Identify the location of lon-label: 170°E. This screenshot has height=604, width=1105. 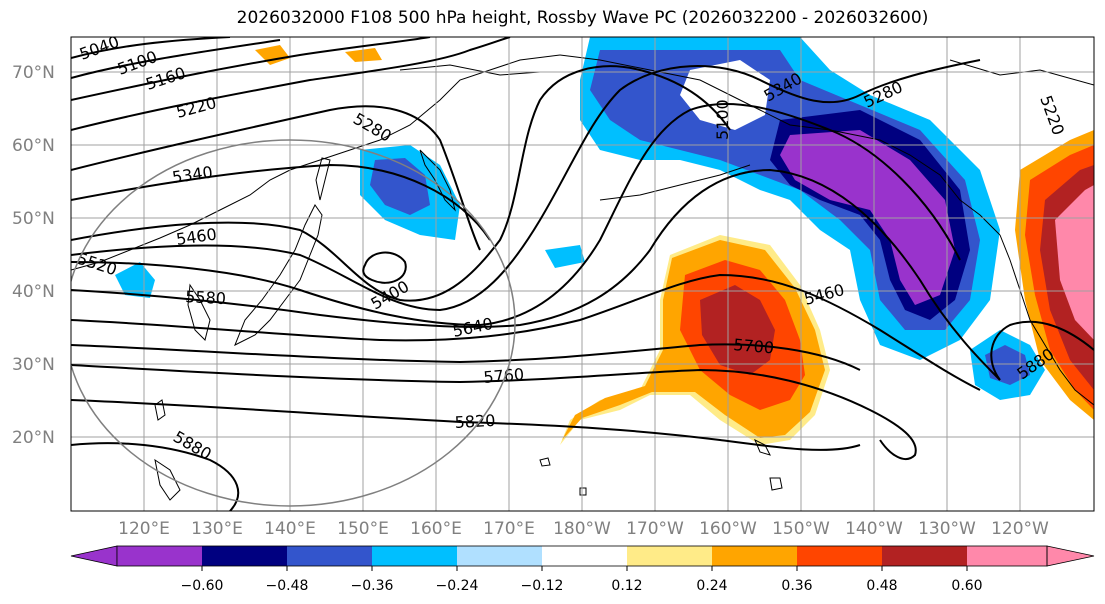
(509, 529).